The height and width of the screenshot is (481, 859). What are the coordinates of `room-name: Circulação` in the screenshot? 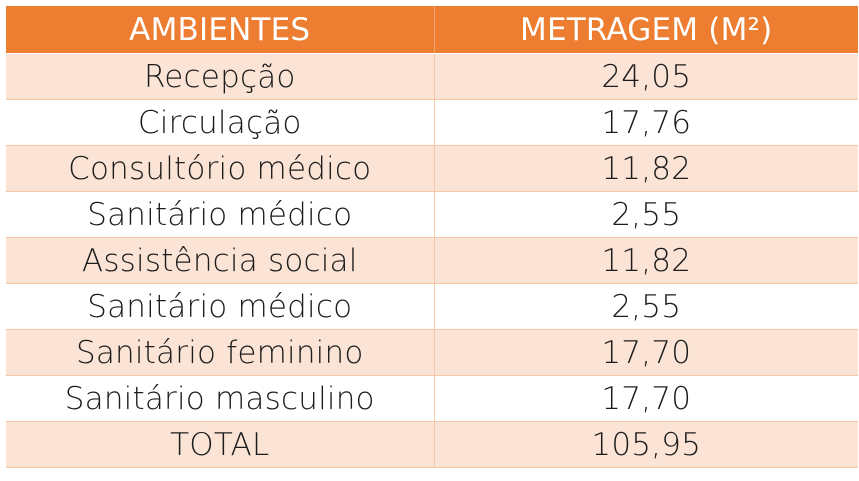 It's located at (220, 122).